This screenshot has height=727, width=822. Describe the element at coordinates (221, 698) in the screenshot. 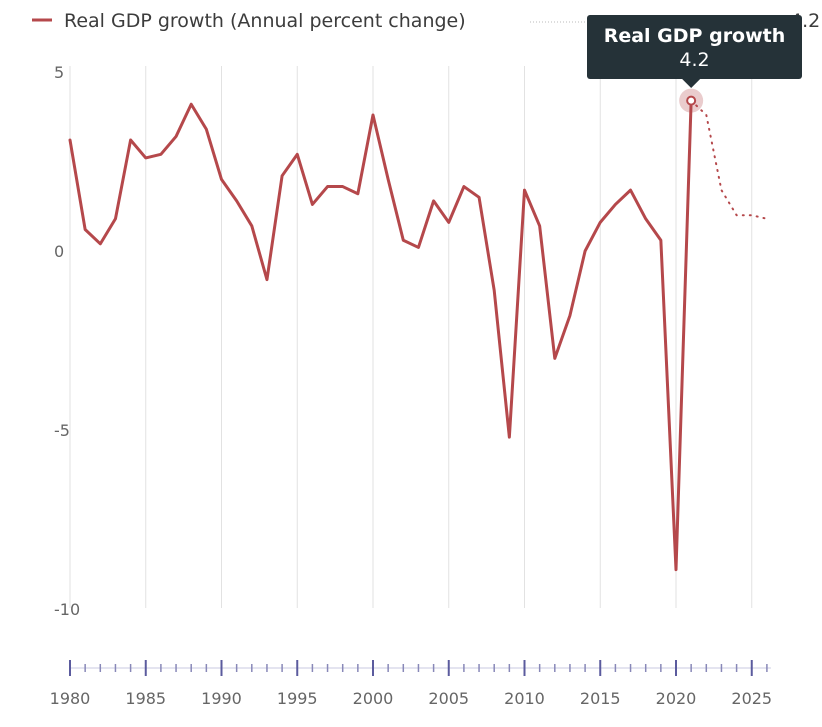

I see `x-tick-label-1990: 1990` at that location.